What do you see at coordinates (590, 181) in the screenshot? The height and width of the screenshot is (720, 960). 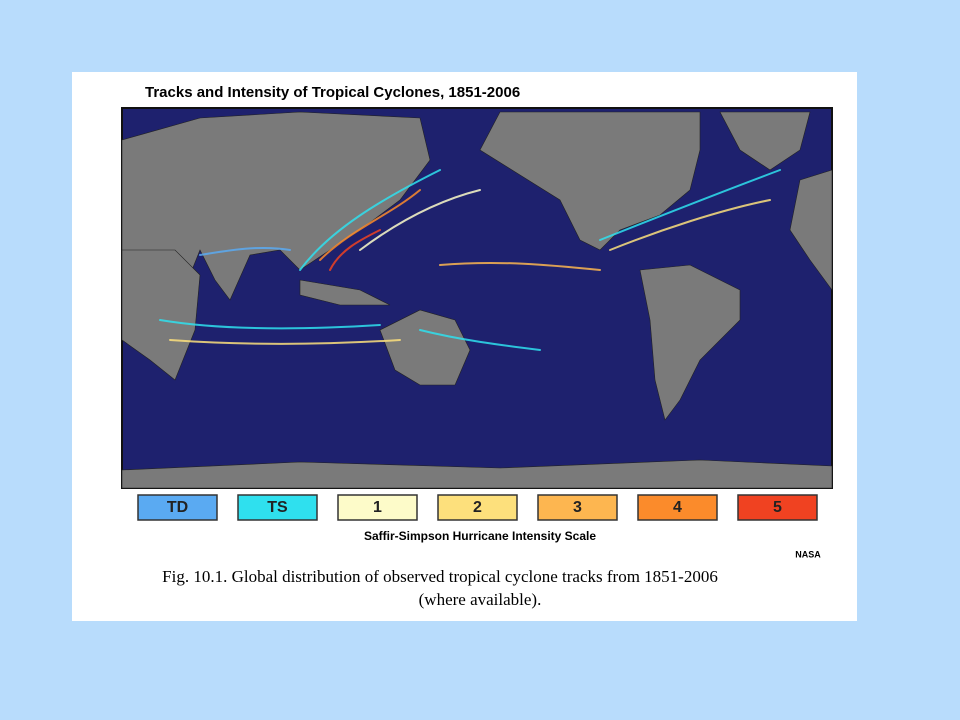 I see `north-america` at bounding box center [590, 181].